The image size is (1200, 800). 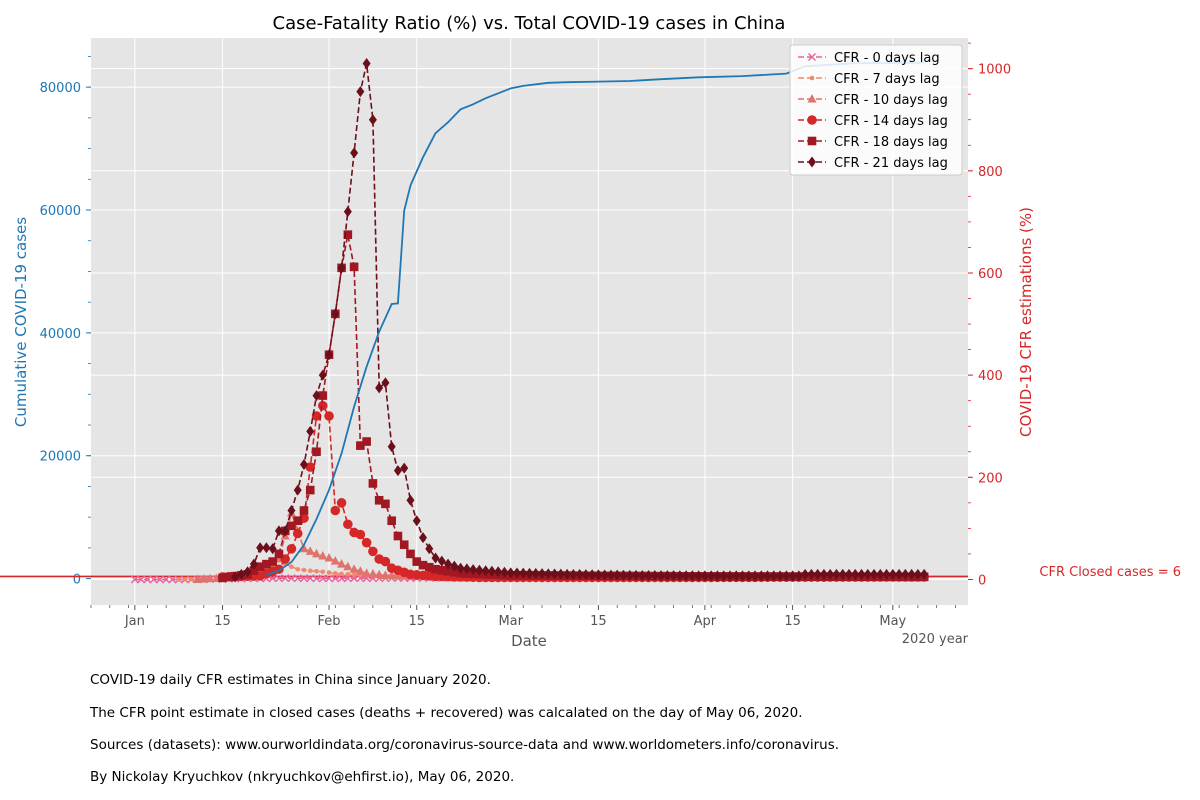 What do you see at coordinates (873, 121) in the screenshot?
I see `legend-item: CFR - 14 days lag` at bounding box center [873, 121].